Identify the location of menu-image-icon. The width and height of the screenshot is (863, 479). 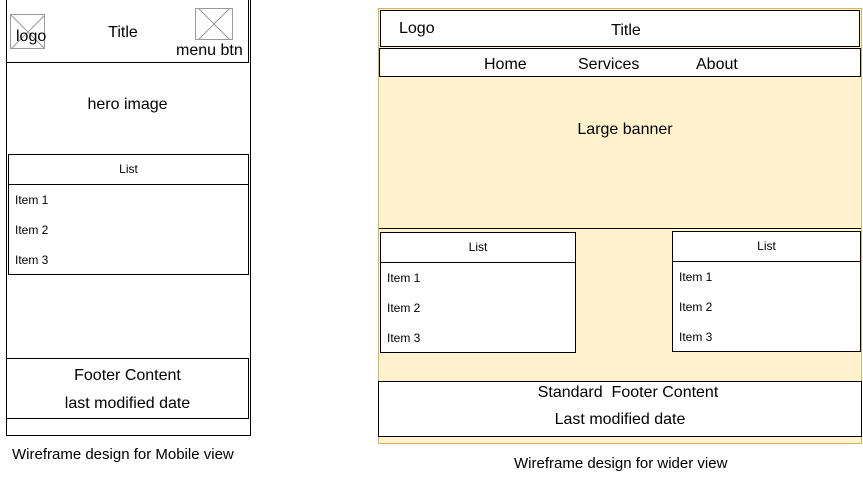
(214, 24).